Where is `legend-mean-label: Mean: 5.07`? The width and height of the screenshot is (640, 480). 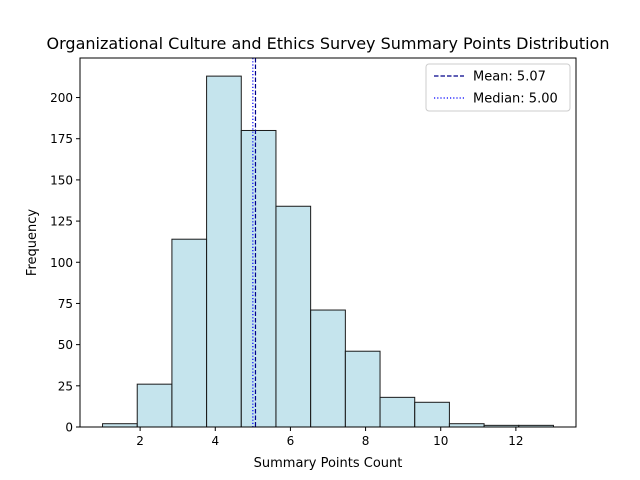
legend-mean-label: Mean: 5.07 is located at coordinates (509, 77).